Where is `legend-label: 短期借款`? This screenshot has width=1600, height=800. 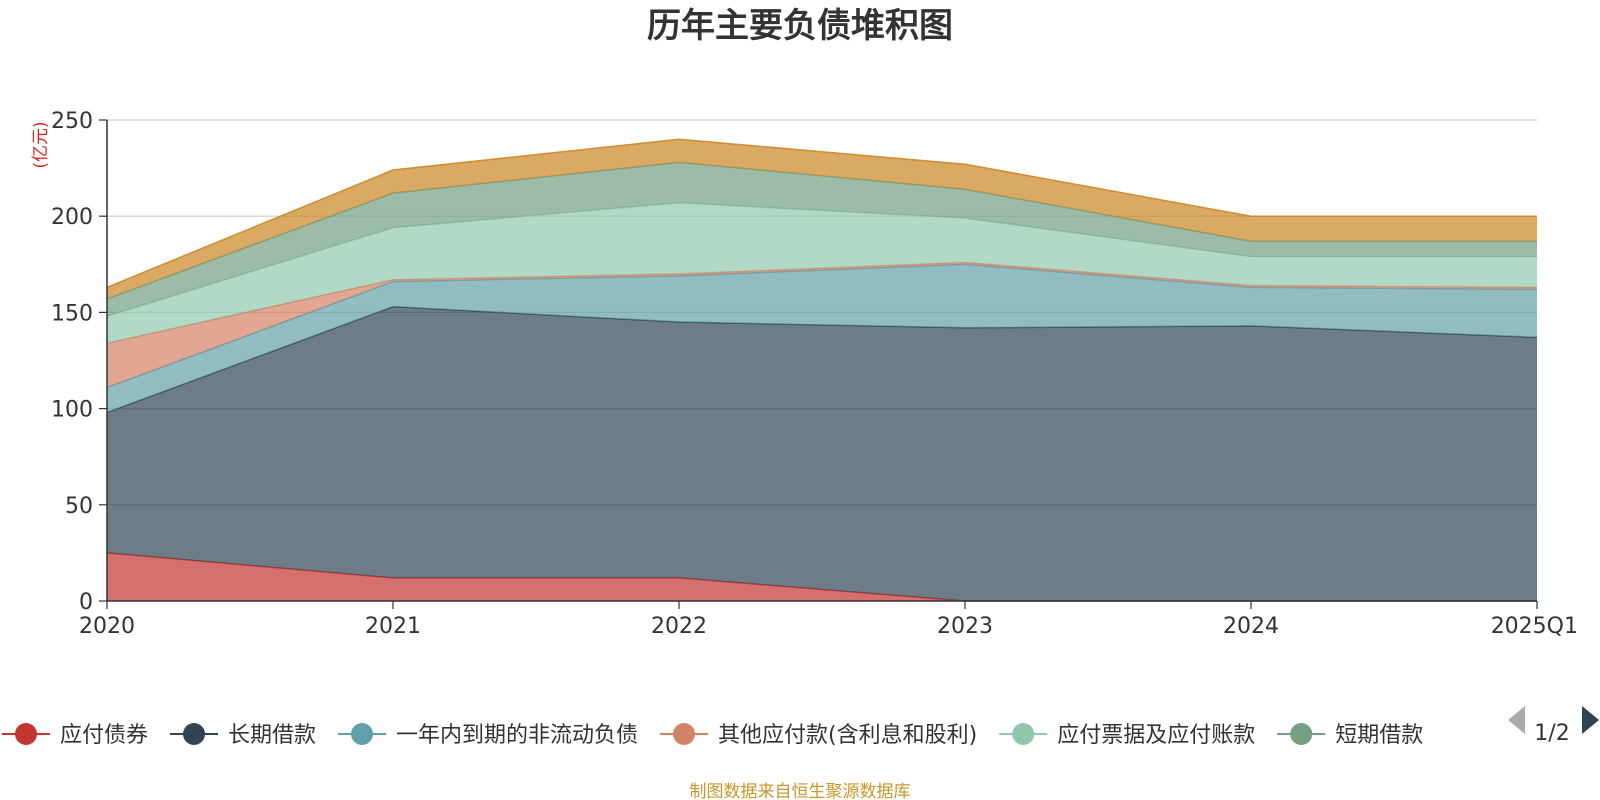
legend-label: 短期借款 is located at coordinates (1379, 735).